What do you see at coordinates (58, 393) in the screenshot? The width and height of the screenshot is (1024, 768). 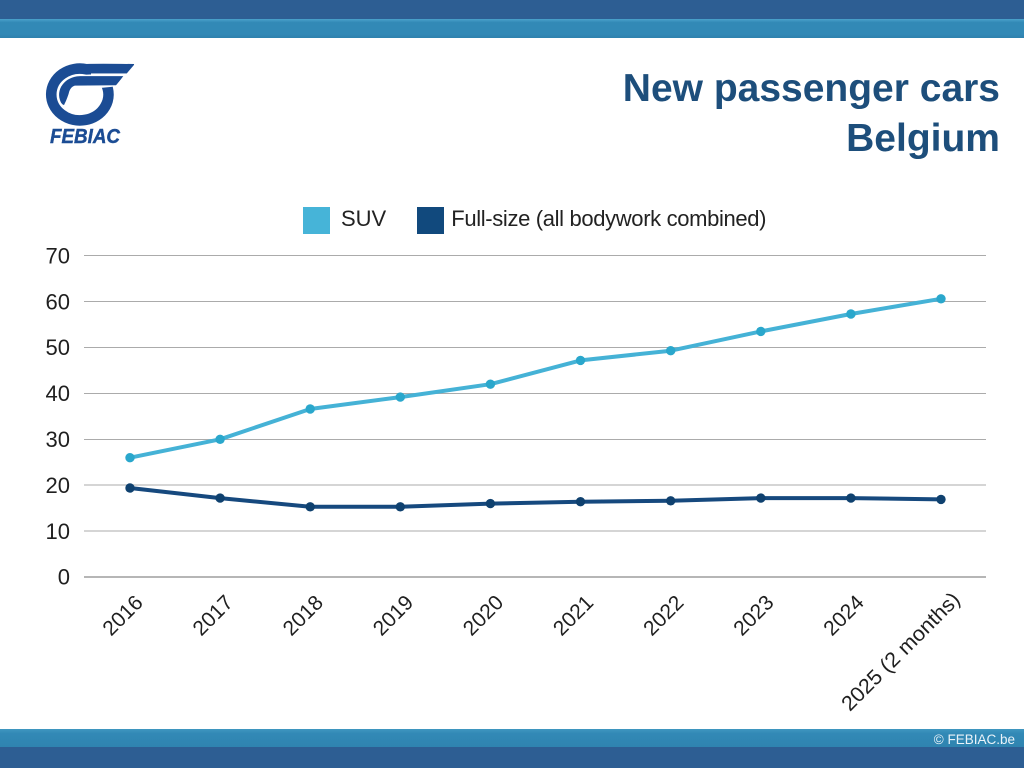 I see `svg-text: 40` at bounding box center [58, 393].